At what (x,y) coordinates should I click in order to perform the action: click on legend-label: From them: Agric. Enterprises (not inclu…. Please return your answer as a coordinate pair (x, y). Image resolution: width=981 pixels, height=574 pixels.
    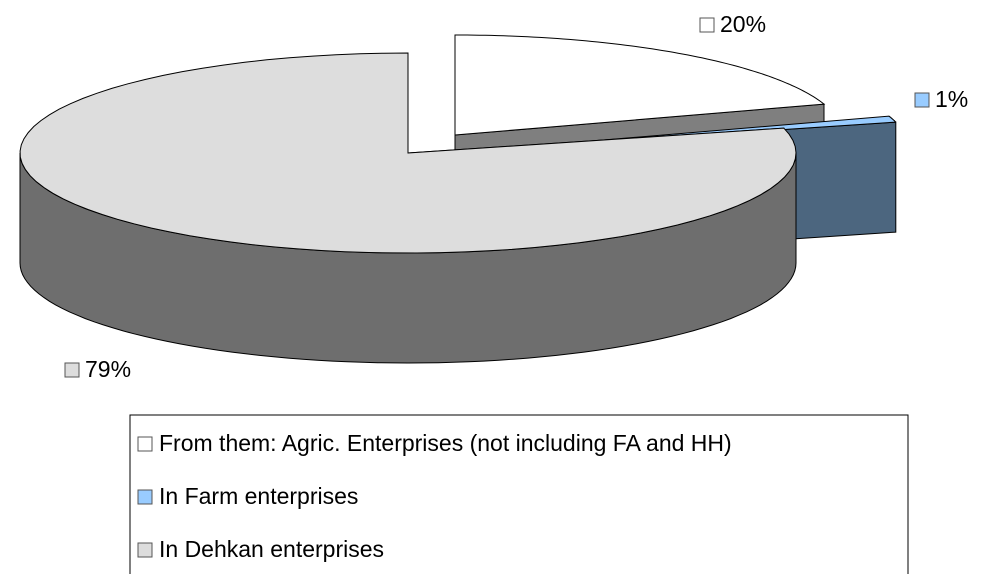
    Looking at the image, I should click on (445, 443).